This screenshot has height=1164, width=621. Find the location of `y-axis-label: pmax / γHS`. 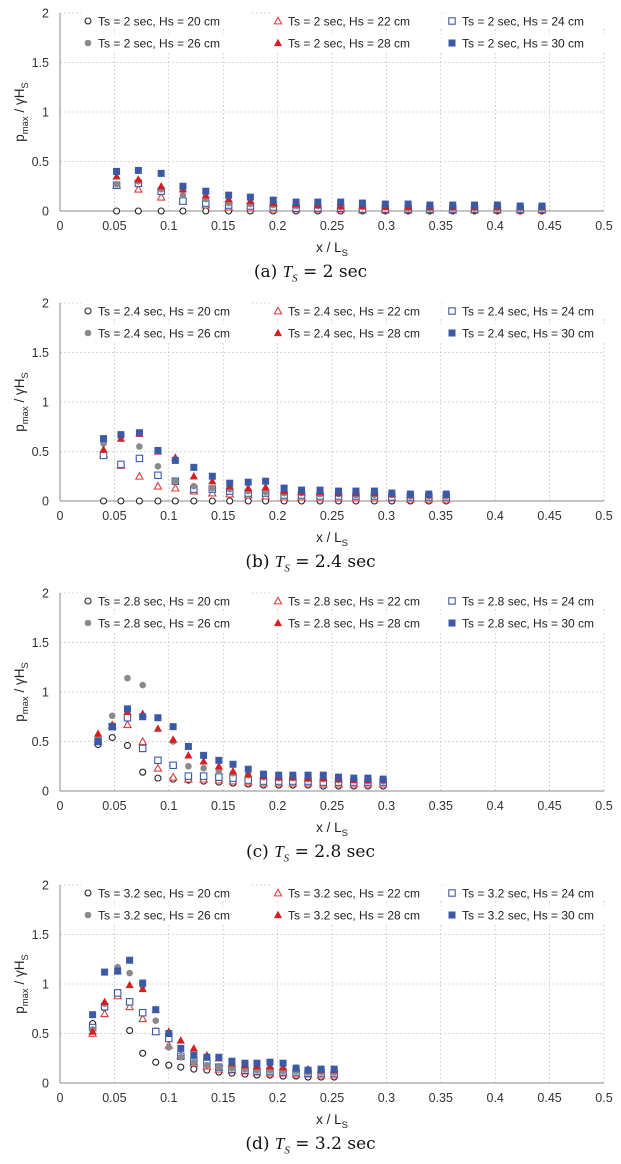

y-axis-label: pmax / γHS is located at coordinates (21, 984).